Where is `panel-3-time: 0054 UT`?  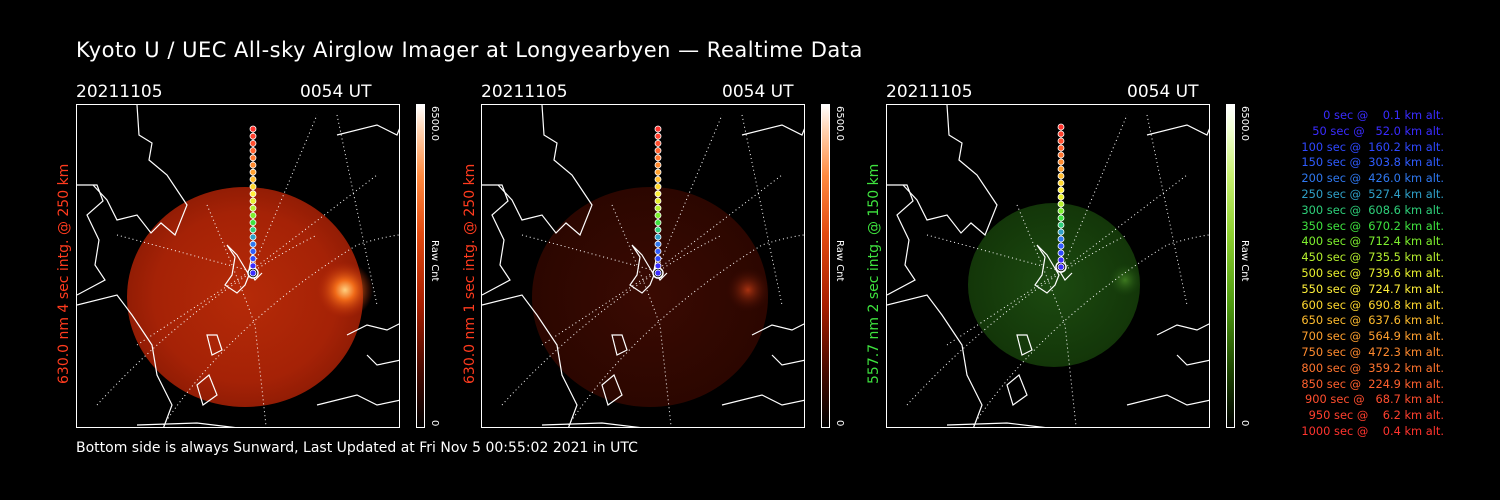 panel-3-time: 0054 UT is located at coordinates (1163, 92).